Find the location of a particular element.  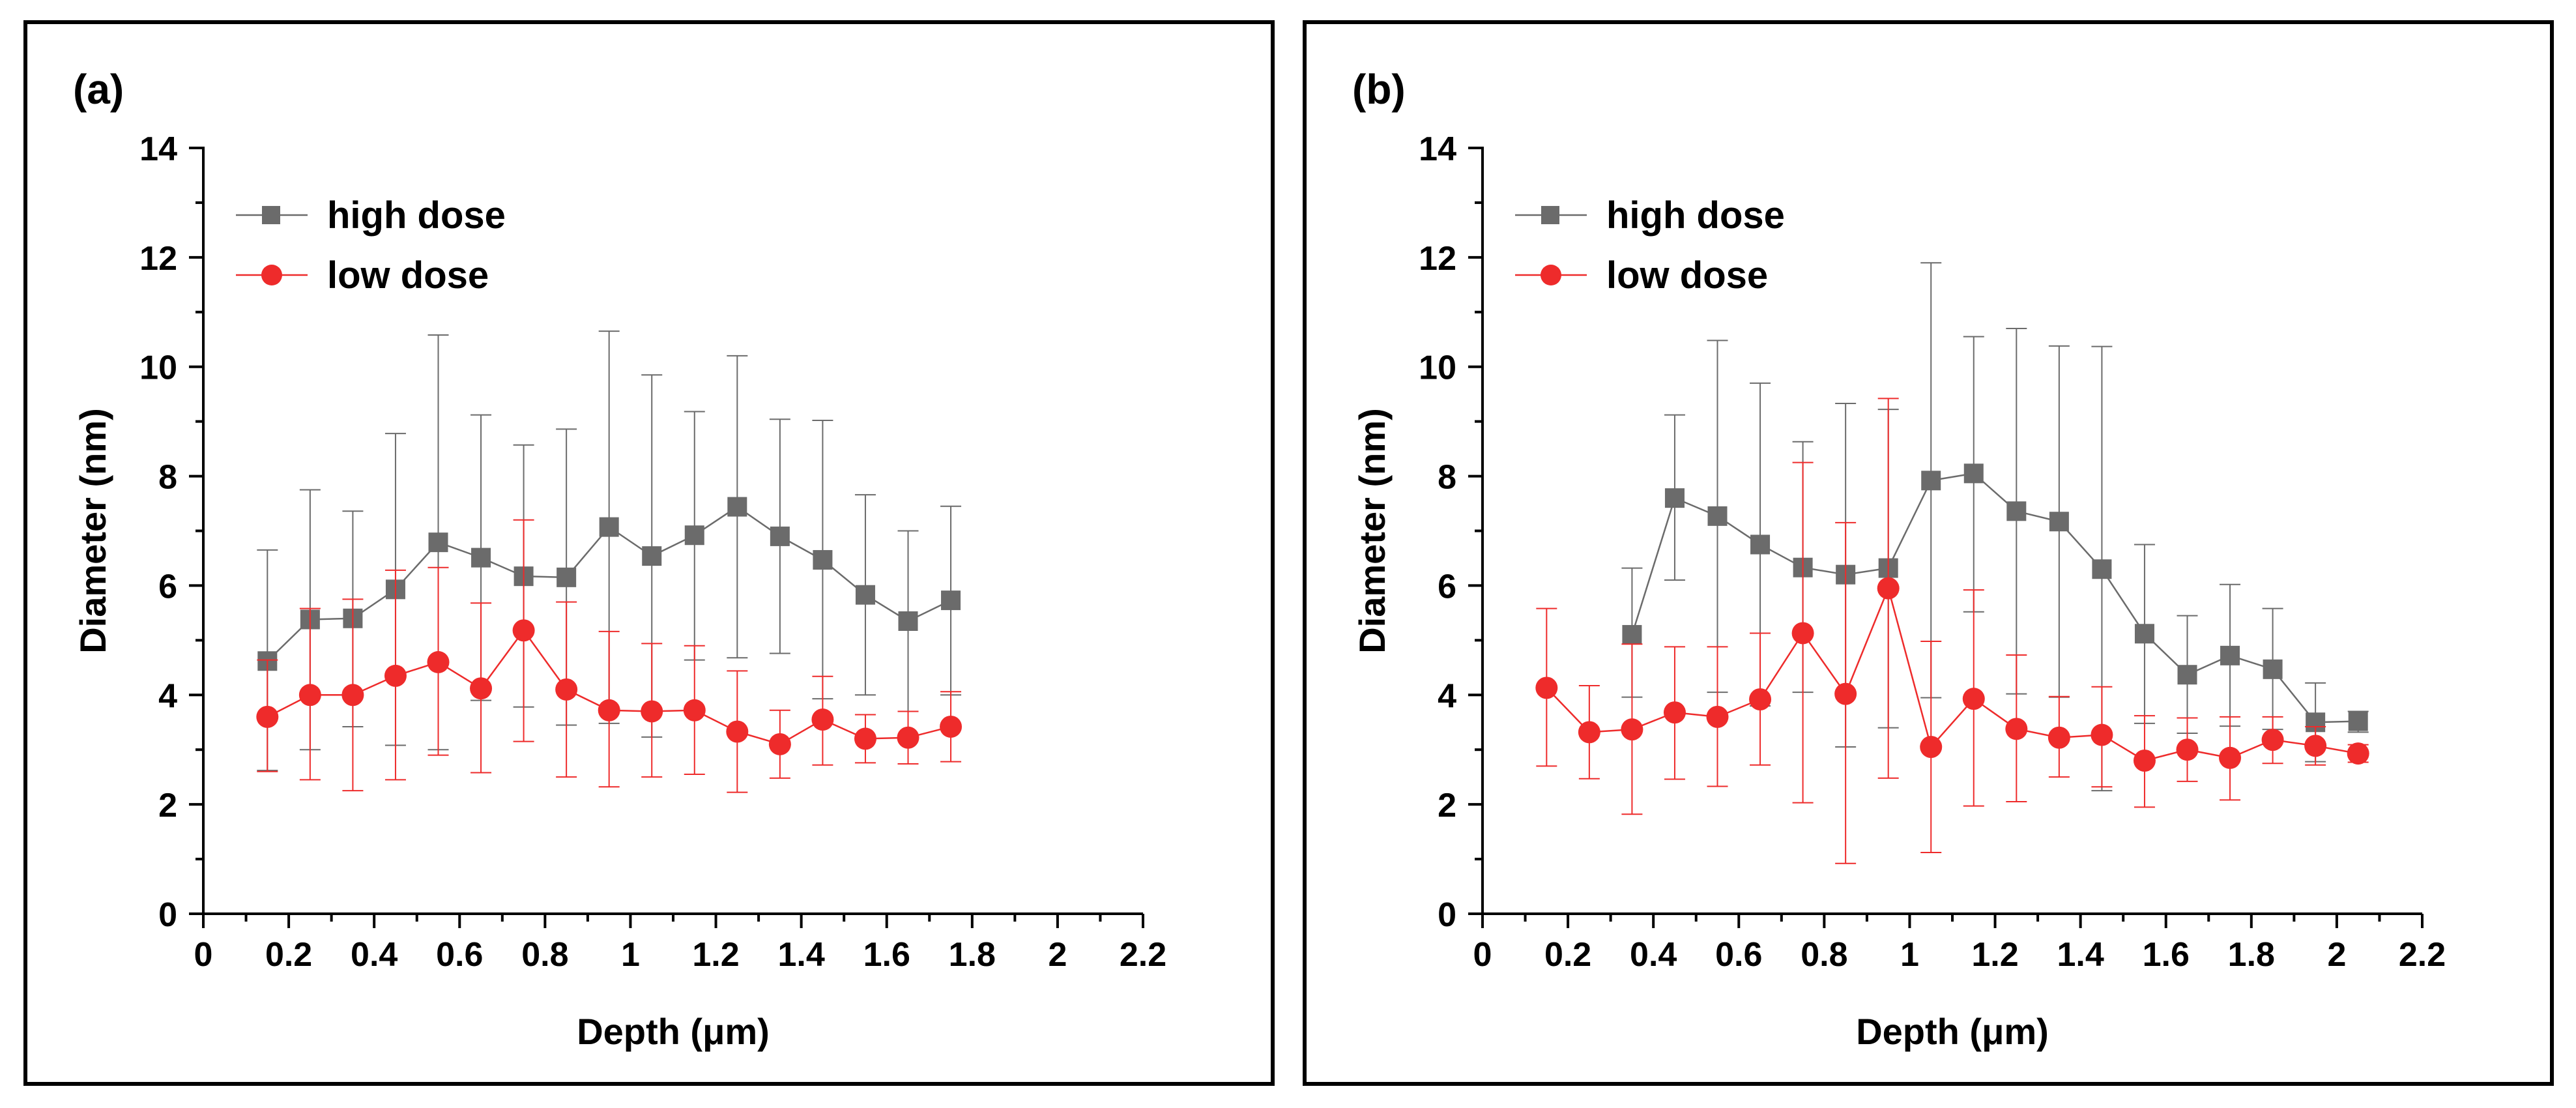

x-tick-label: 0.2 is located at coordinates (288, 955).